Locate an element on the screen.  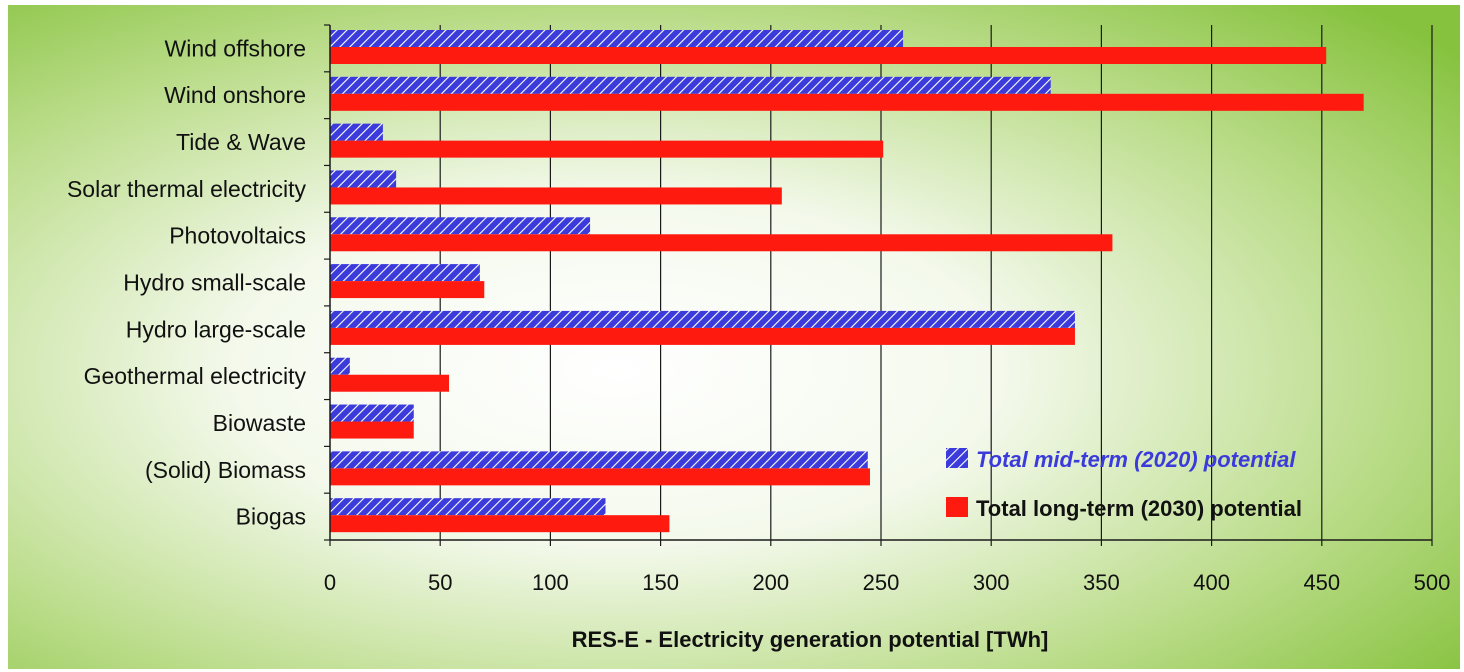
category-label: Hydro large-scale is located at coordinates (216, 329).